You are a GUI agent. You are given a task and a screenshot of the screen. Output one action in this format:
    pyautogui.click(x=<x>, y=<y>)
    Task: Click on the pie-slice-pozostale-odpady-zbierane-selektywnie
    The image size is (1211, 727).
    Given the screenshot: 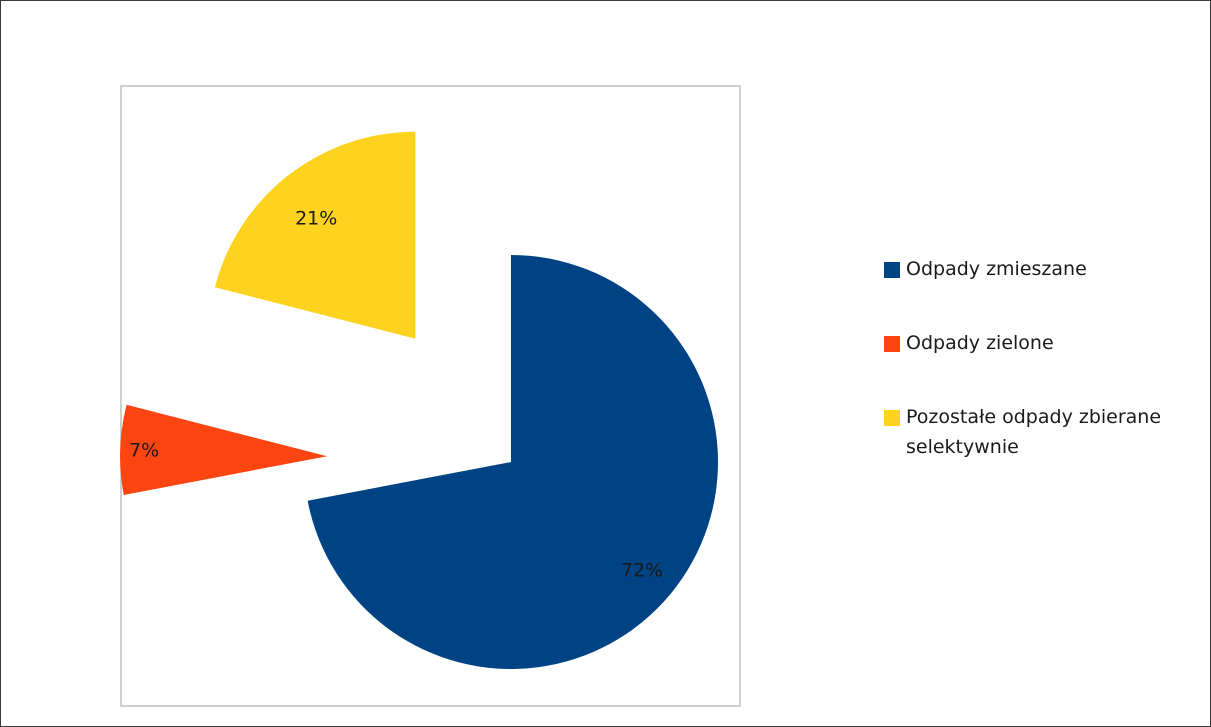 What is the action you would take?
    pyautogui.click(x=315, y=235)
    